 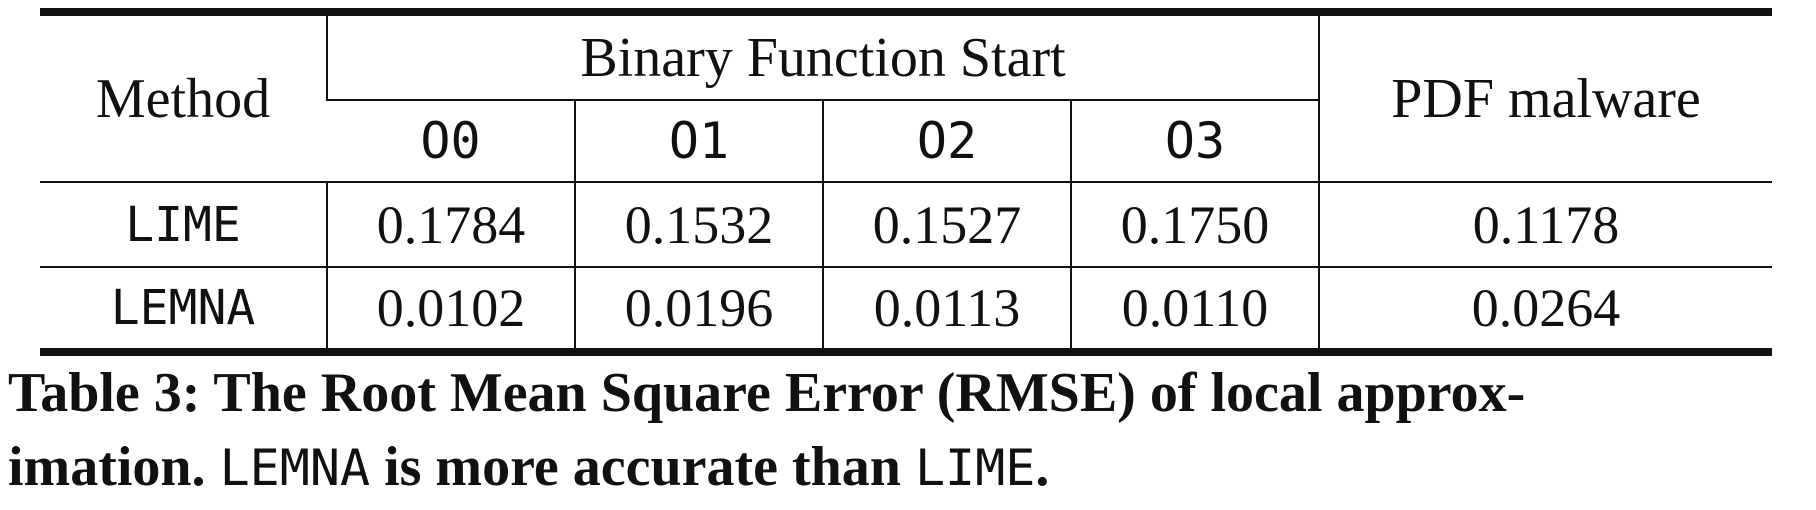 I want to click on value-cell: 0.1784, so click(x=450, y=224).